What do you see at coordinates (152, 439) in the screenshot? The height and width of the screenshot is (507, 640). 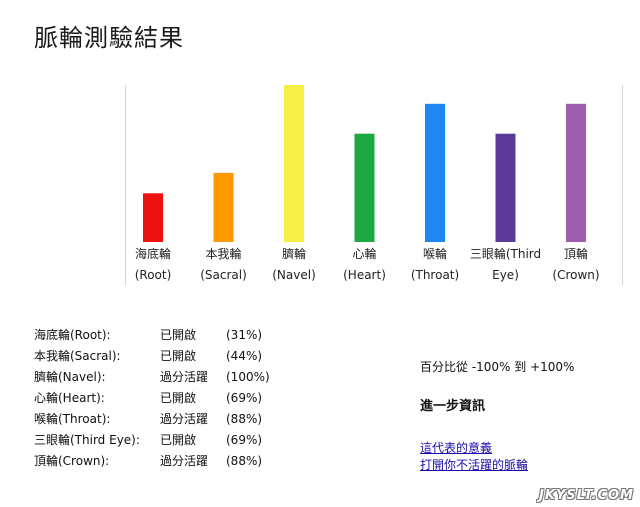 I see `table-row: 三眼輪(Third Eye): 已開啟 (69%)` at bounding box center [152, 439].